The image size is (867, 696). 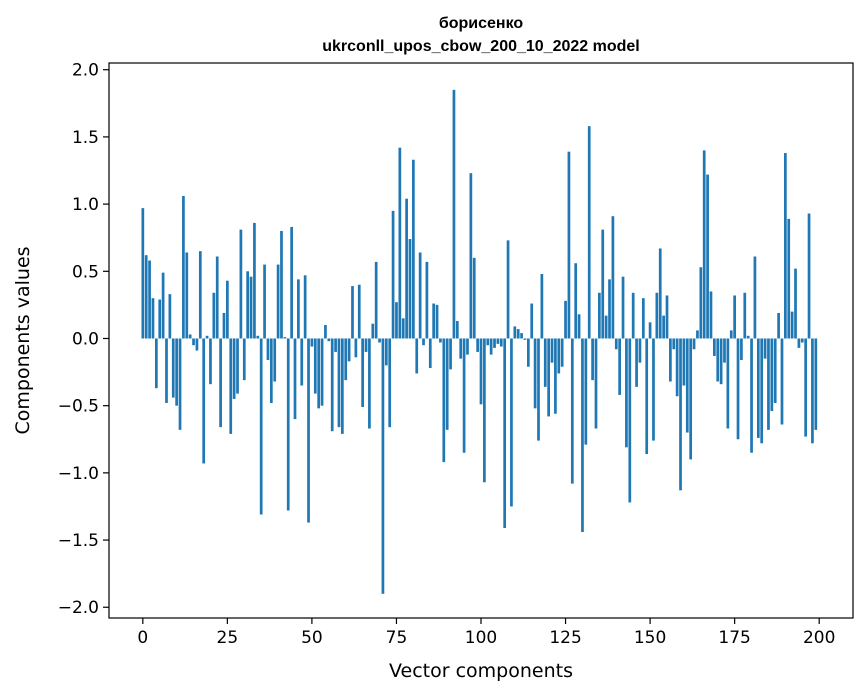 What do you see at coordinates (23, 340) in the screenshot?
I see `y-axis-label: Components values` at bounding box center [23, 340].